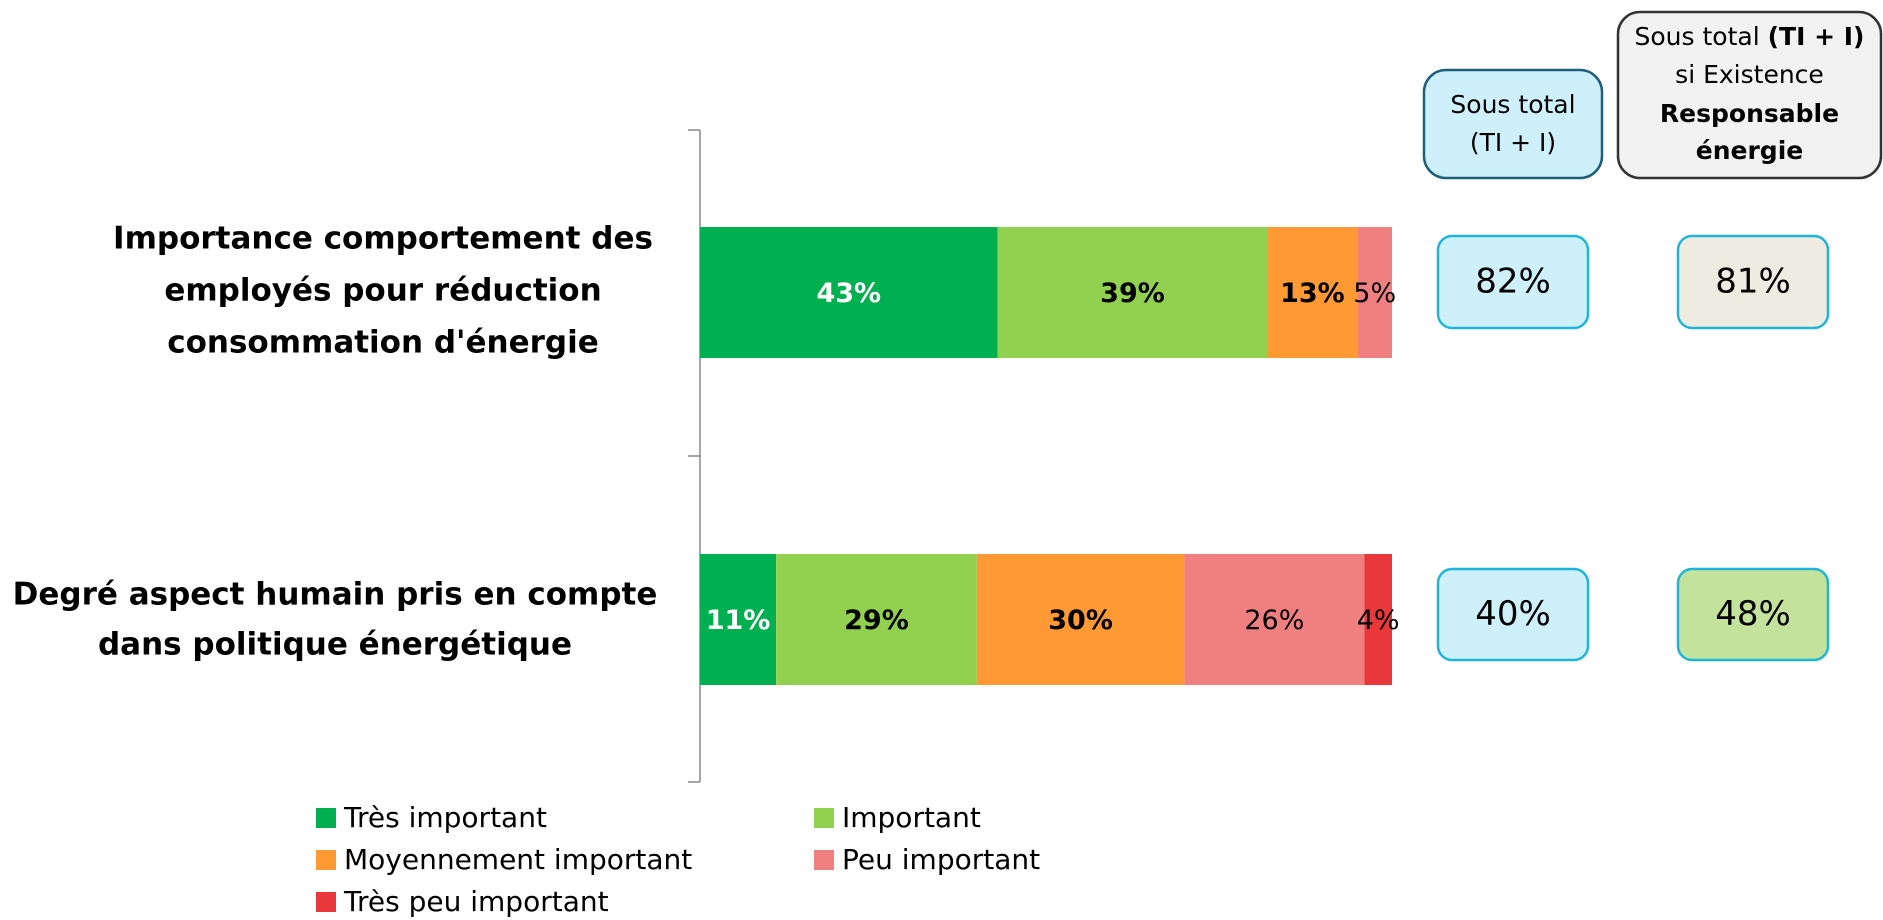 The width and height of the screenshot is (1883, 920). What do you see at coordinates (911, 817) in the screenshot?
I see `legend-label: Important` at bounding box center [911, 817].